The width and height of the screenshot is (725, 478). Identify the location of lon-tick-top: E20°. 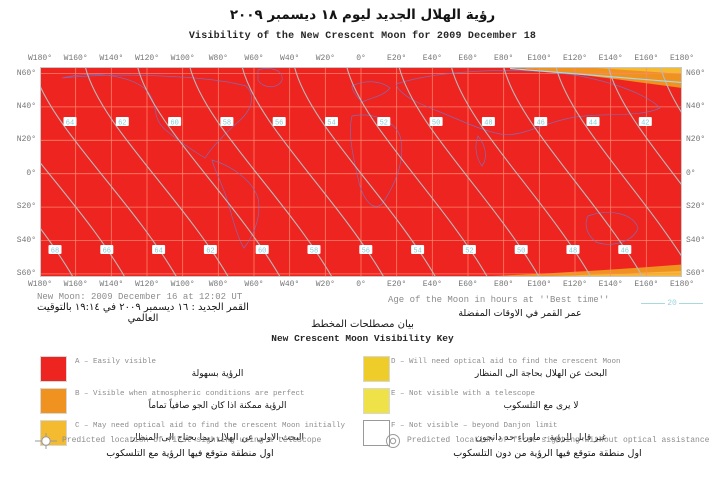
(397, 58).